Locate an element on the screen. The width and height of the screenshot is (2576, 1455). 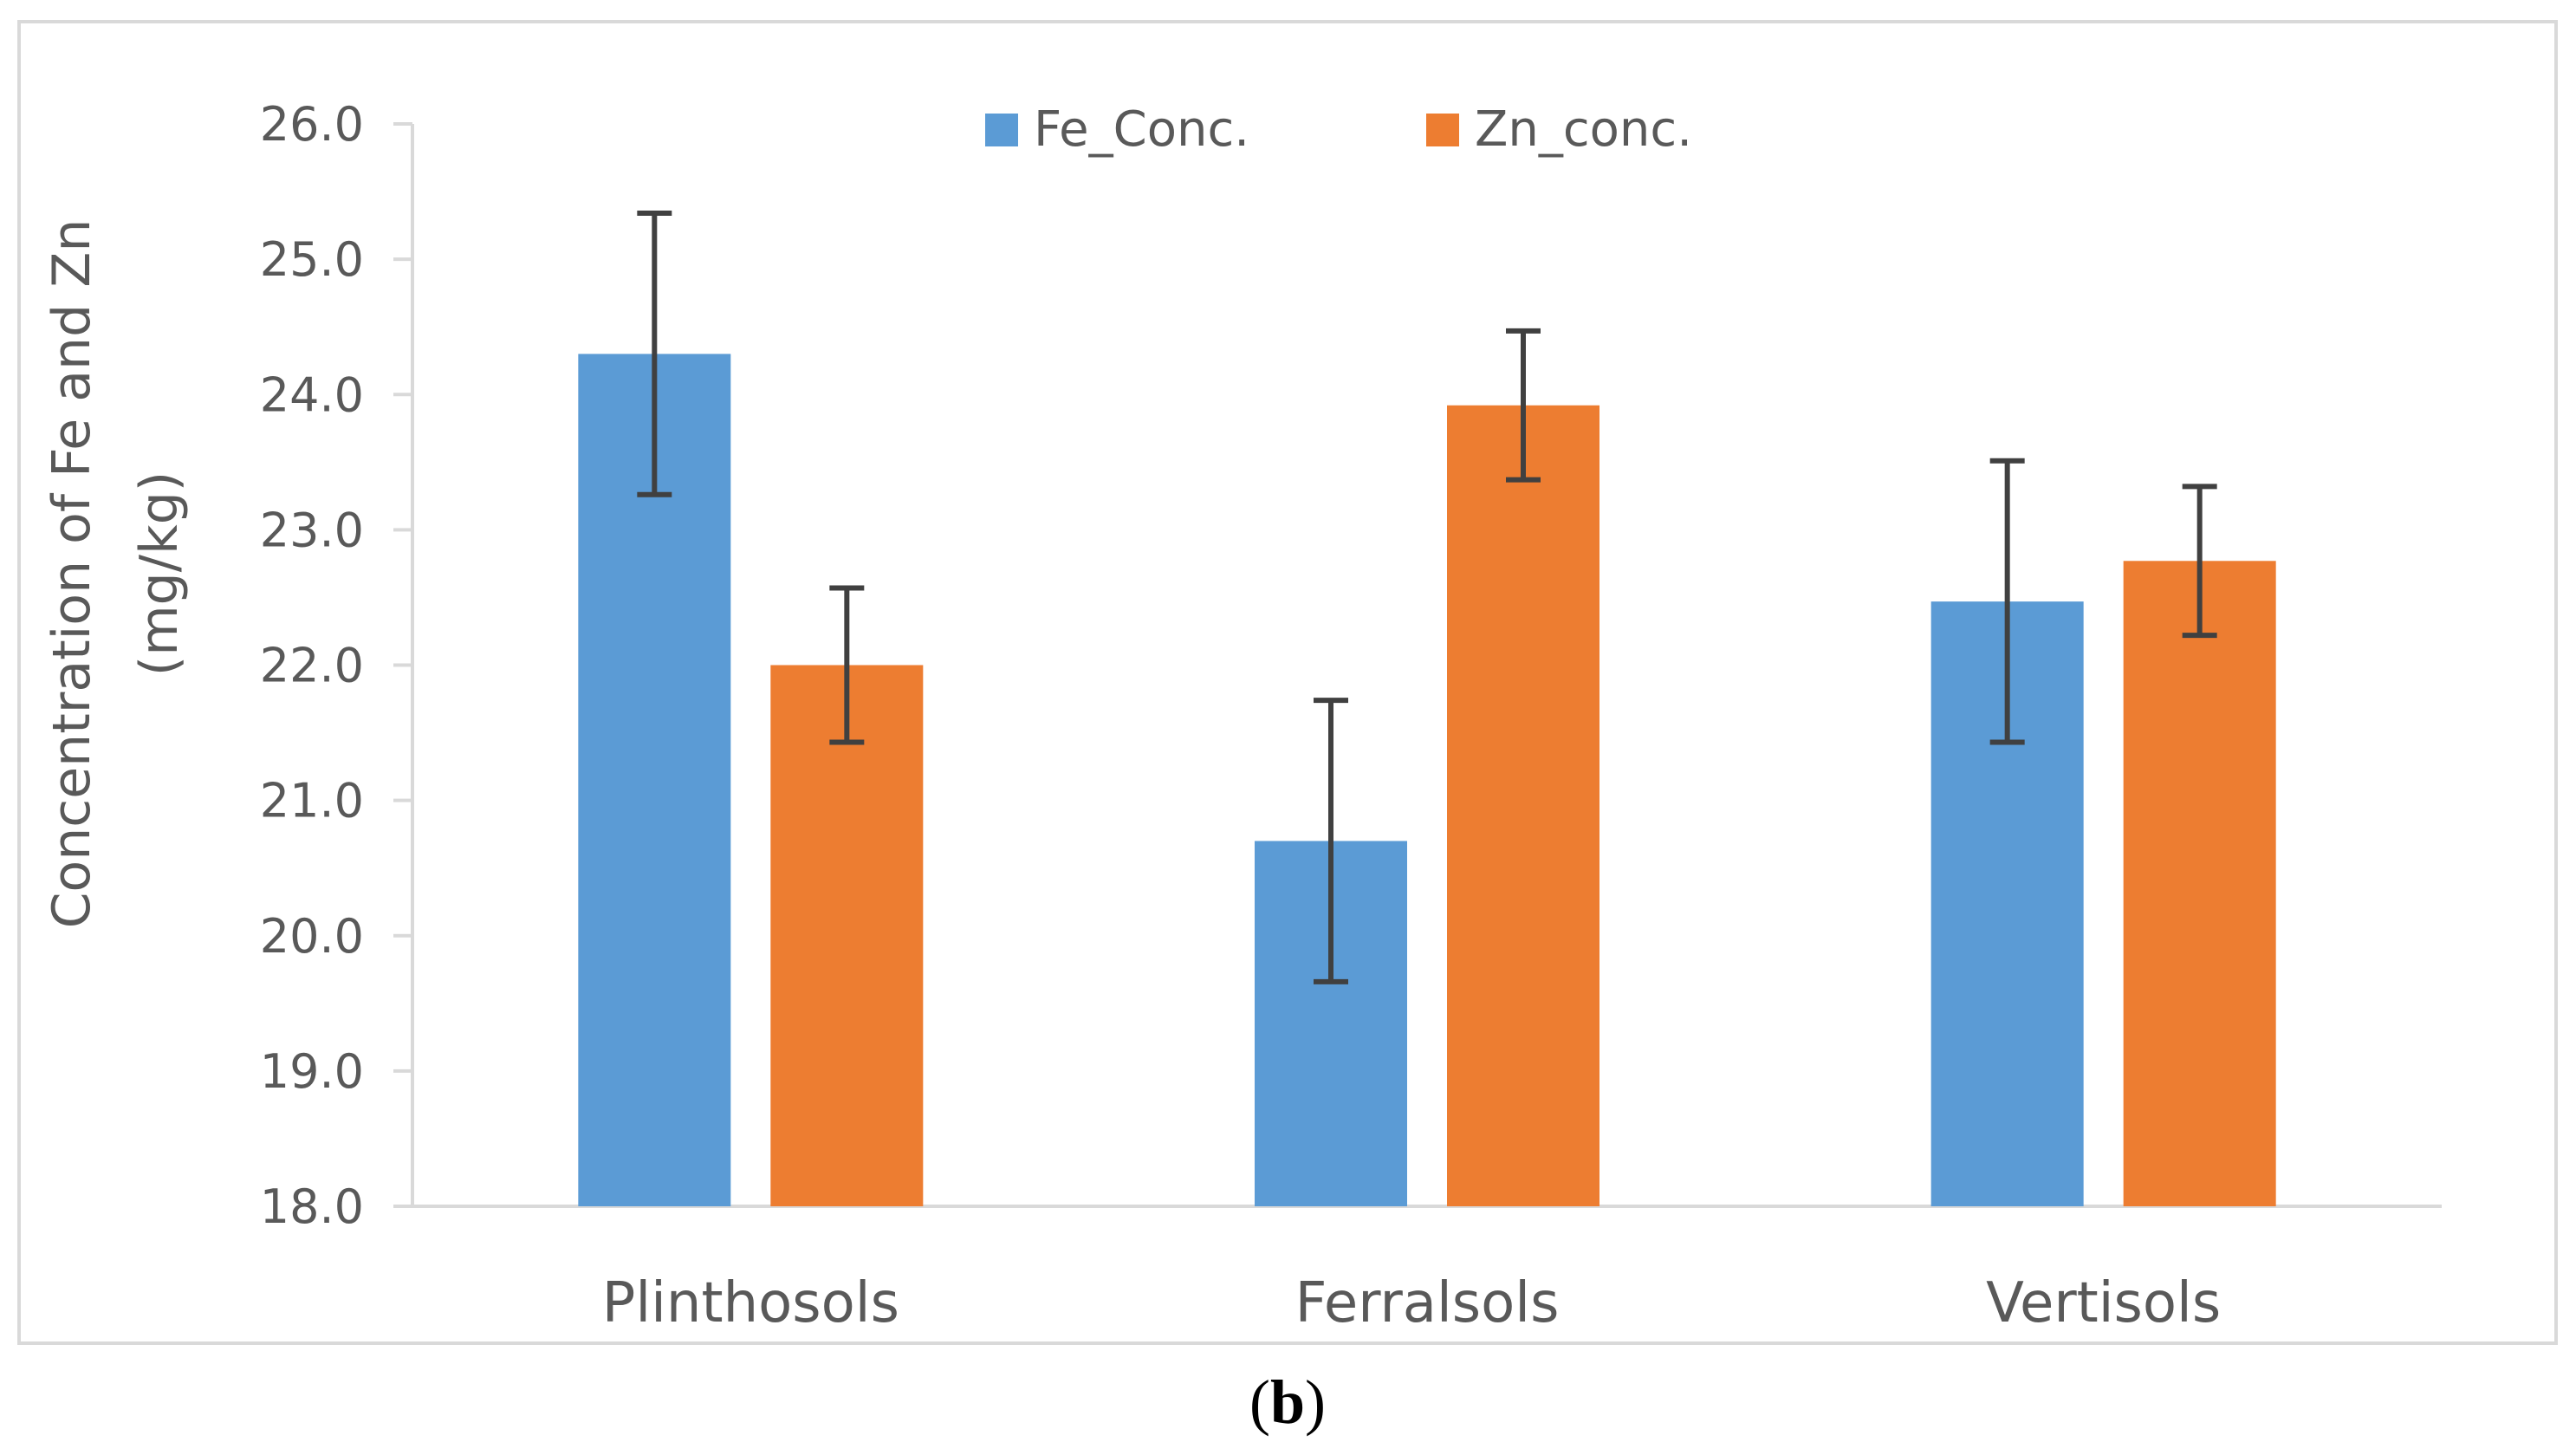
y-tick-label: 18.0 is located at coordinates (312, 1206).